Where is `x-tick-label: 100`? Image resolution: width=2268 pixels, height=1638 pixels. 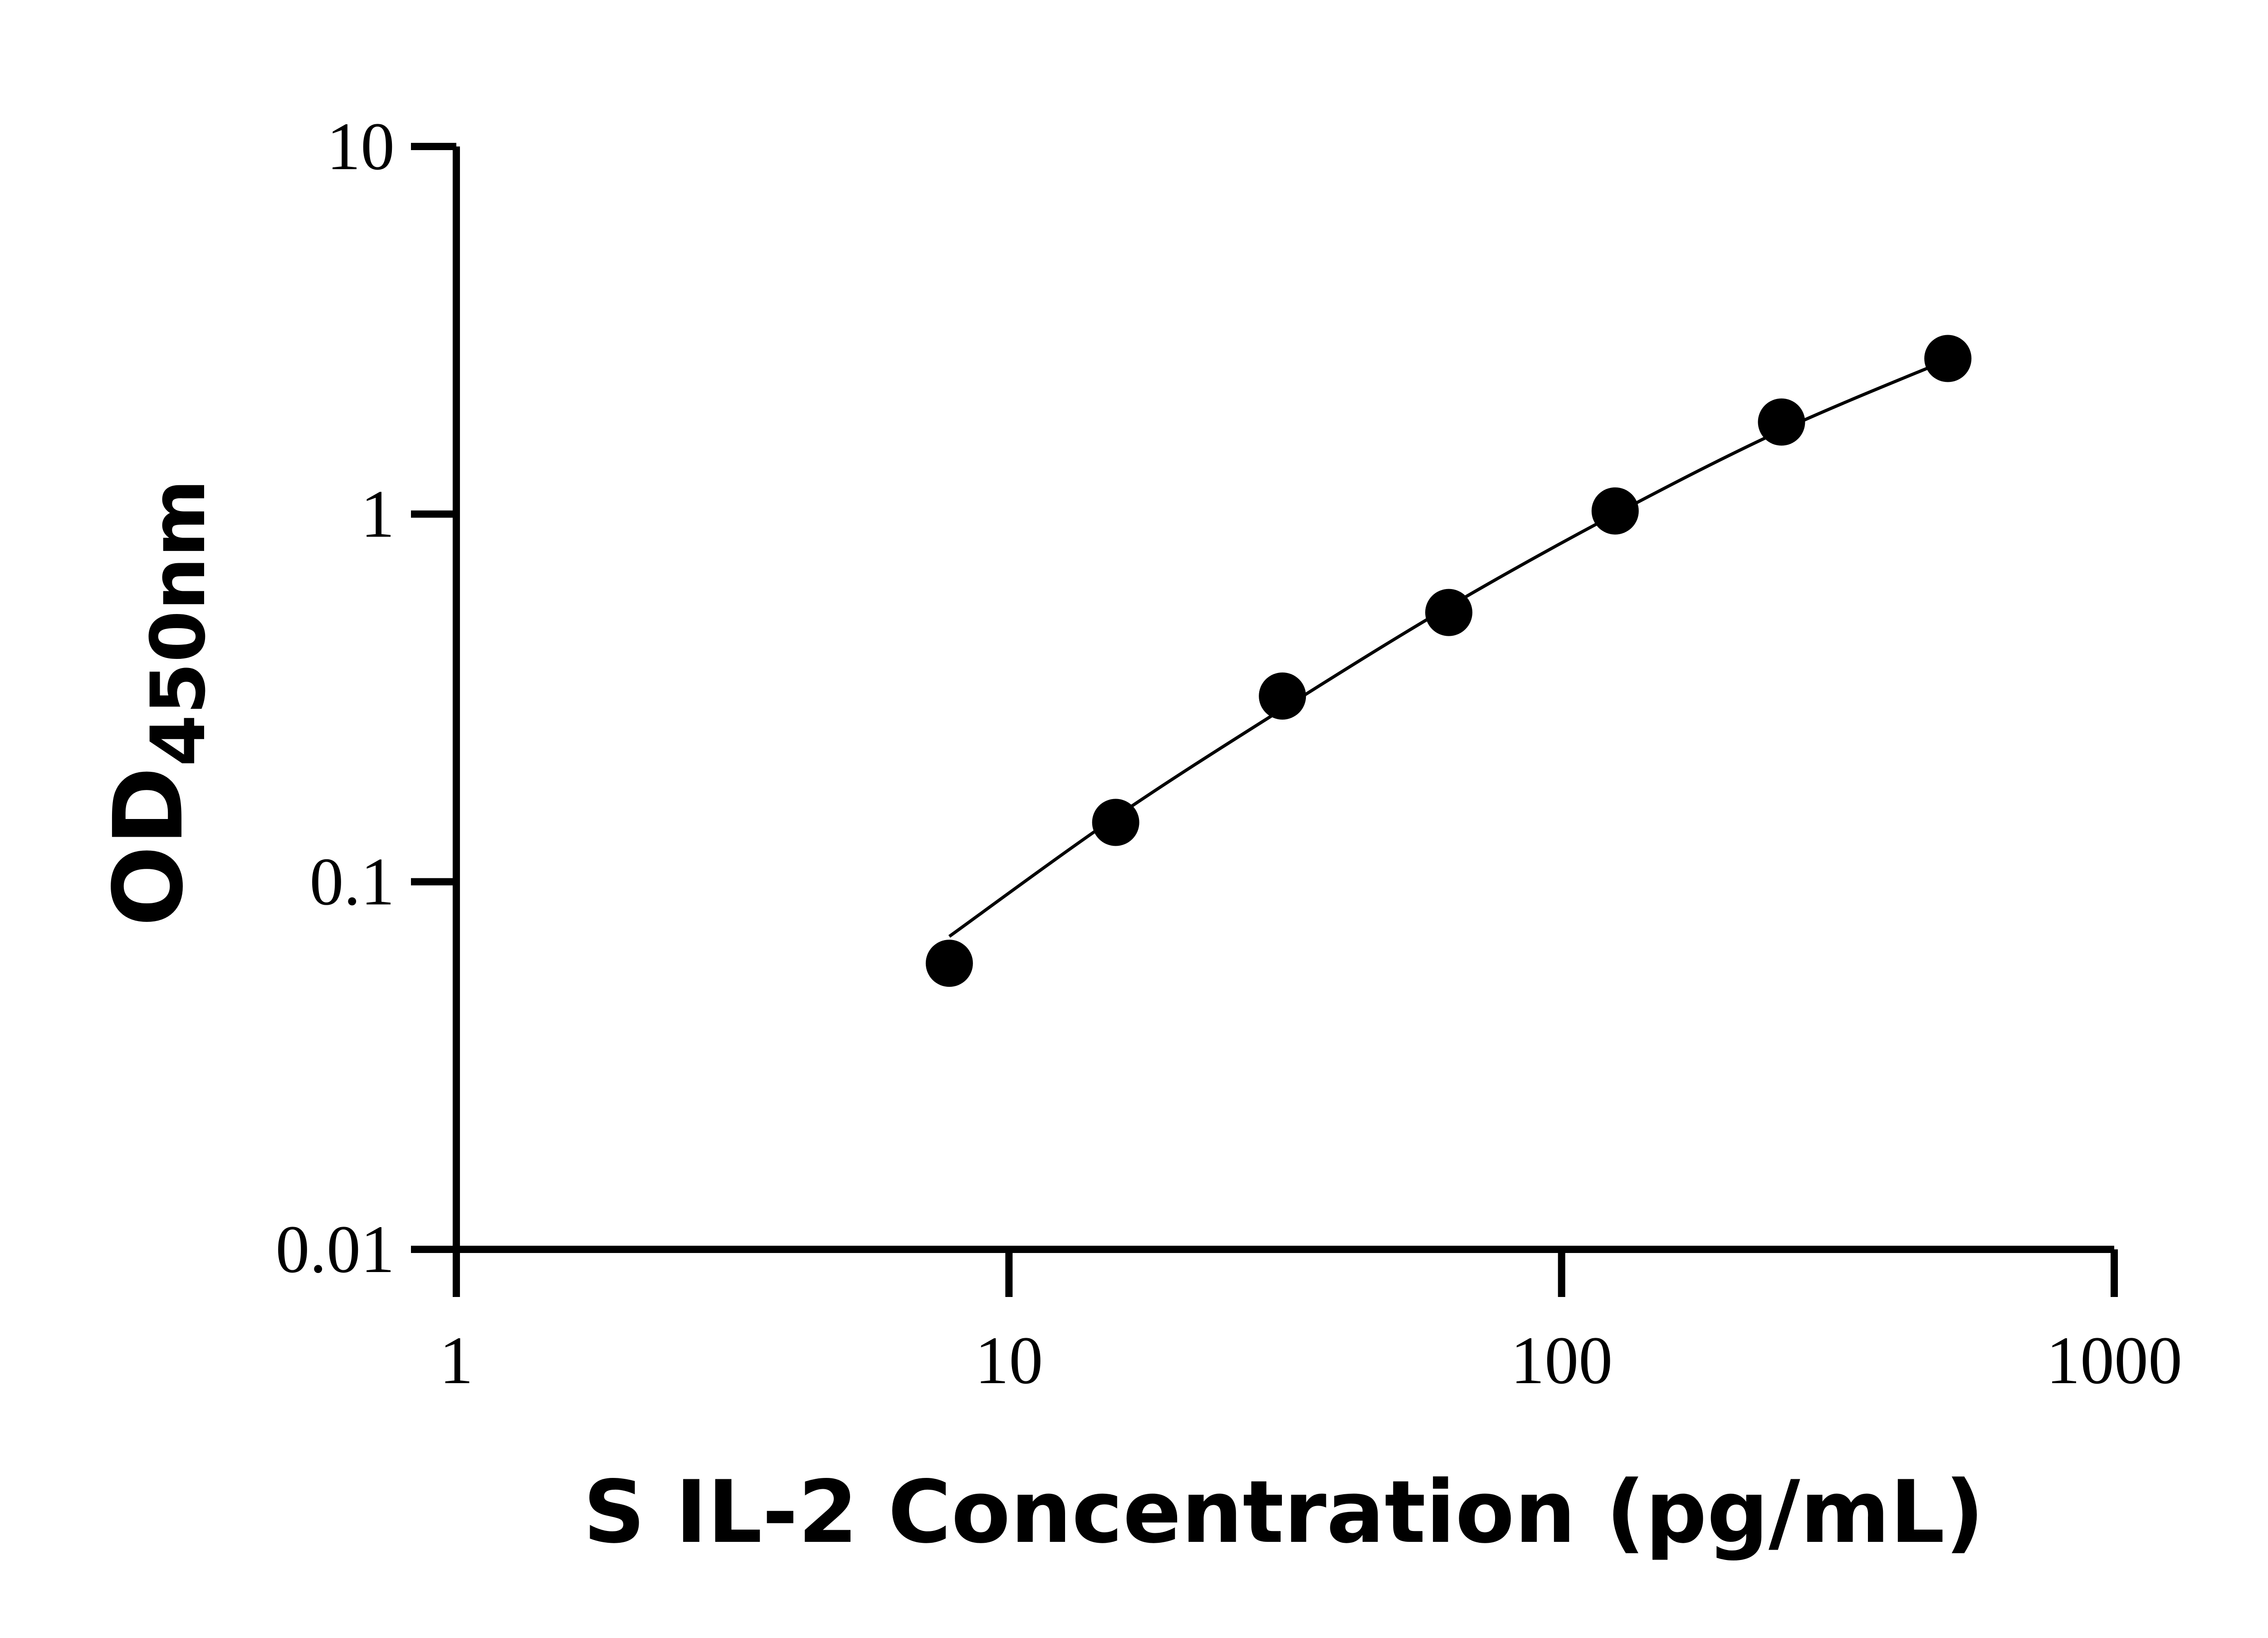 x-tick-label: 100 is located at coordinates (1561, 1360).